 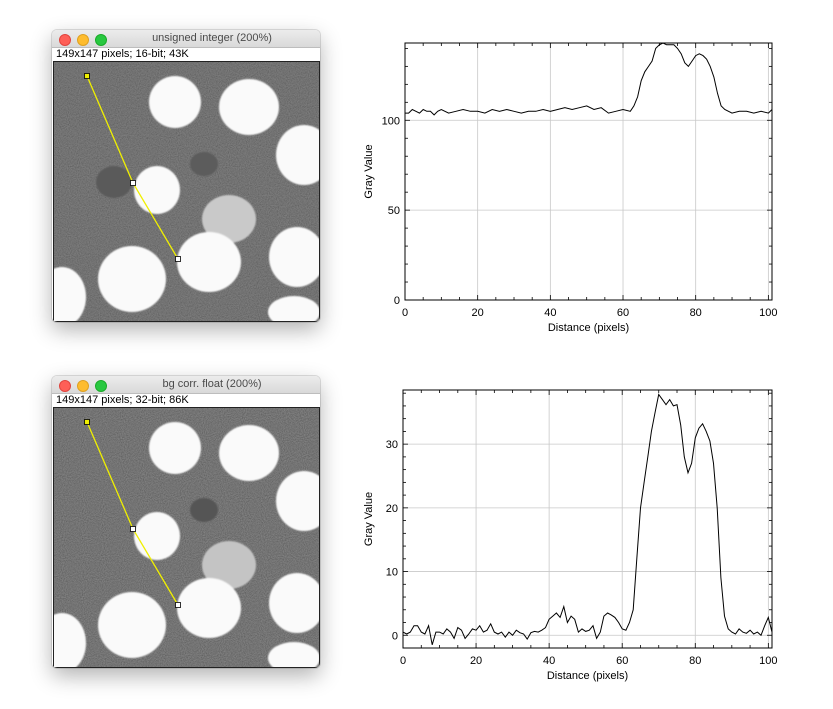 I want to click on y-tick-label: 50, so click(x=394, y=211).